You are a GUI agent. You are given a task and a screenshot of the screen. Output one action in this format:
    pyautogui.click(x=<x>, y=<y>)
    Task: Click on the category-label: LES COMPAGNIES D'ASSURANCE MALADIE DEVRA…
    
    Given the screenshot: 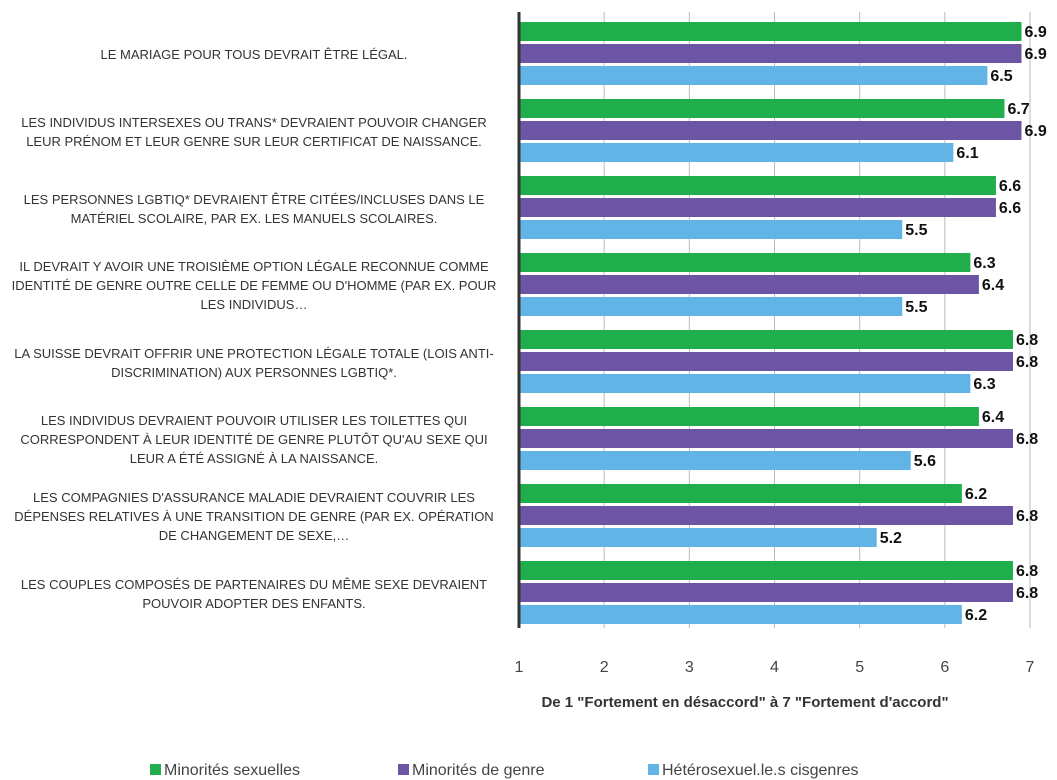 What is the action you would take?
    pyautogui.click(x=254, y=516)
    